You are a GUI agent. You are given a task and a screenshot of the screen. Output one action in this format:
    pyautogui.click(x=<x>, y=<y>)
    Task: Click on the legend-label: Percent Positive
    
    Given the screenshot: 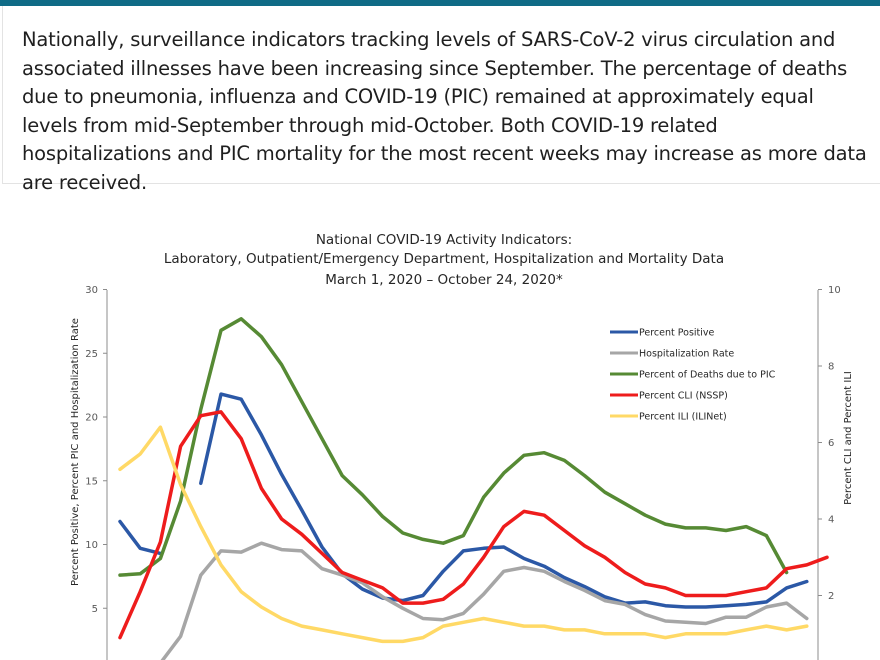 What is the action you would take?
    pyautogui.click(x=677, y=333)
    